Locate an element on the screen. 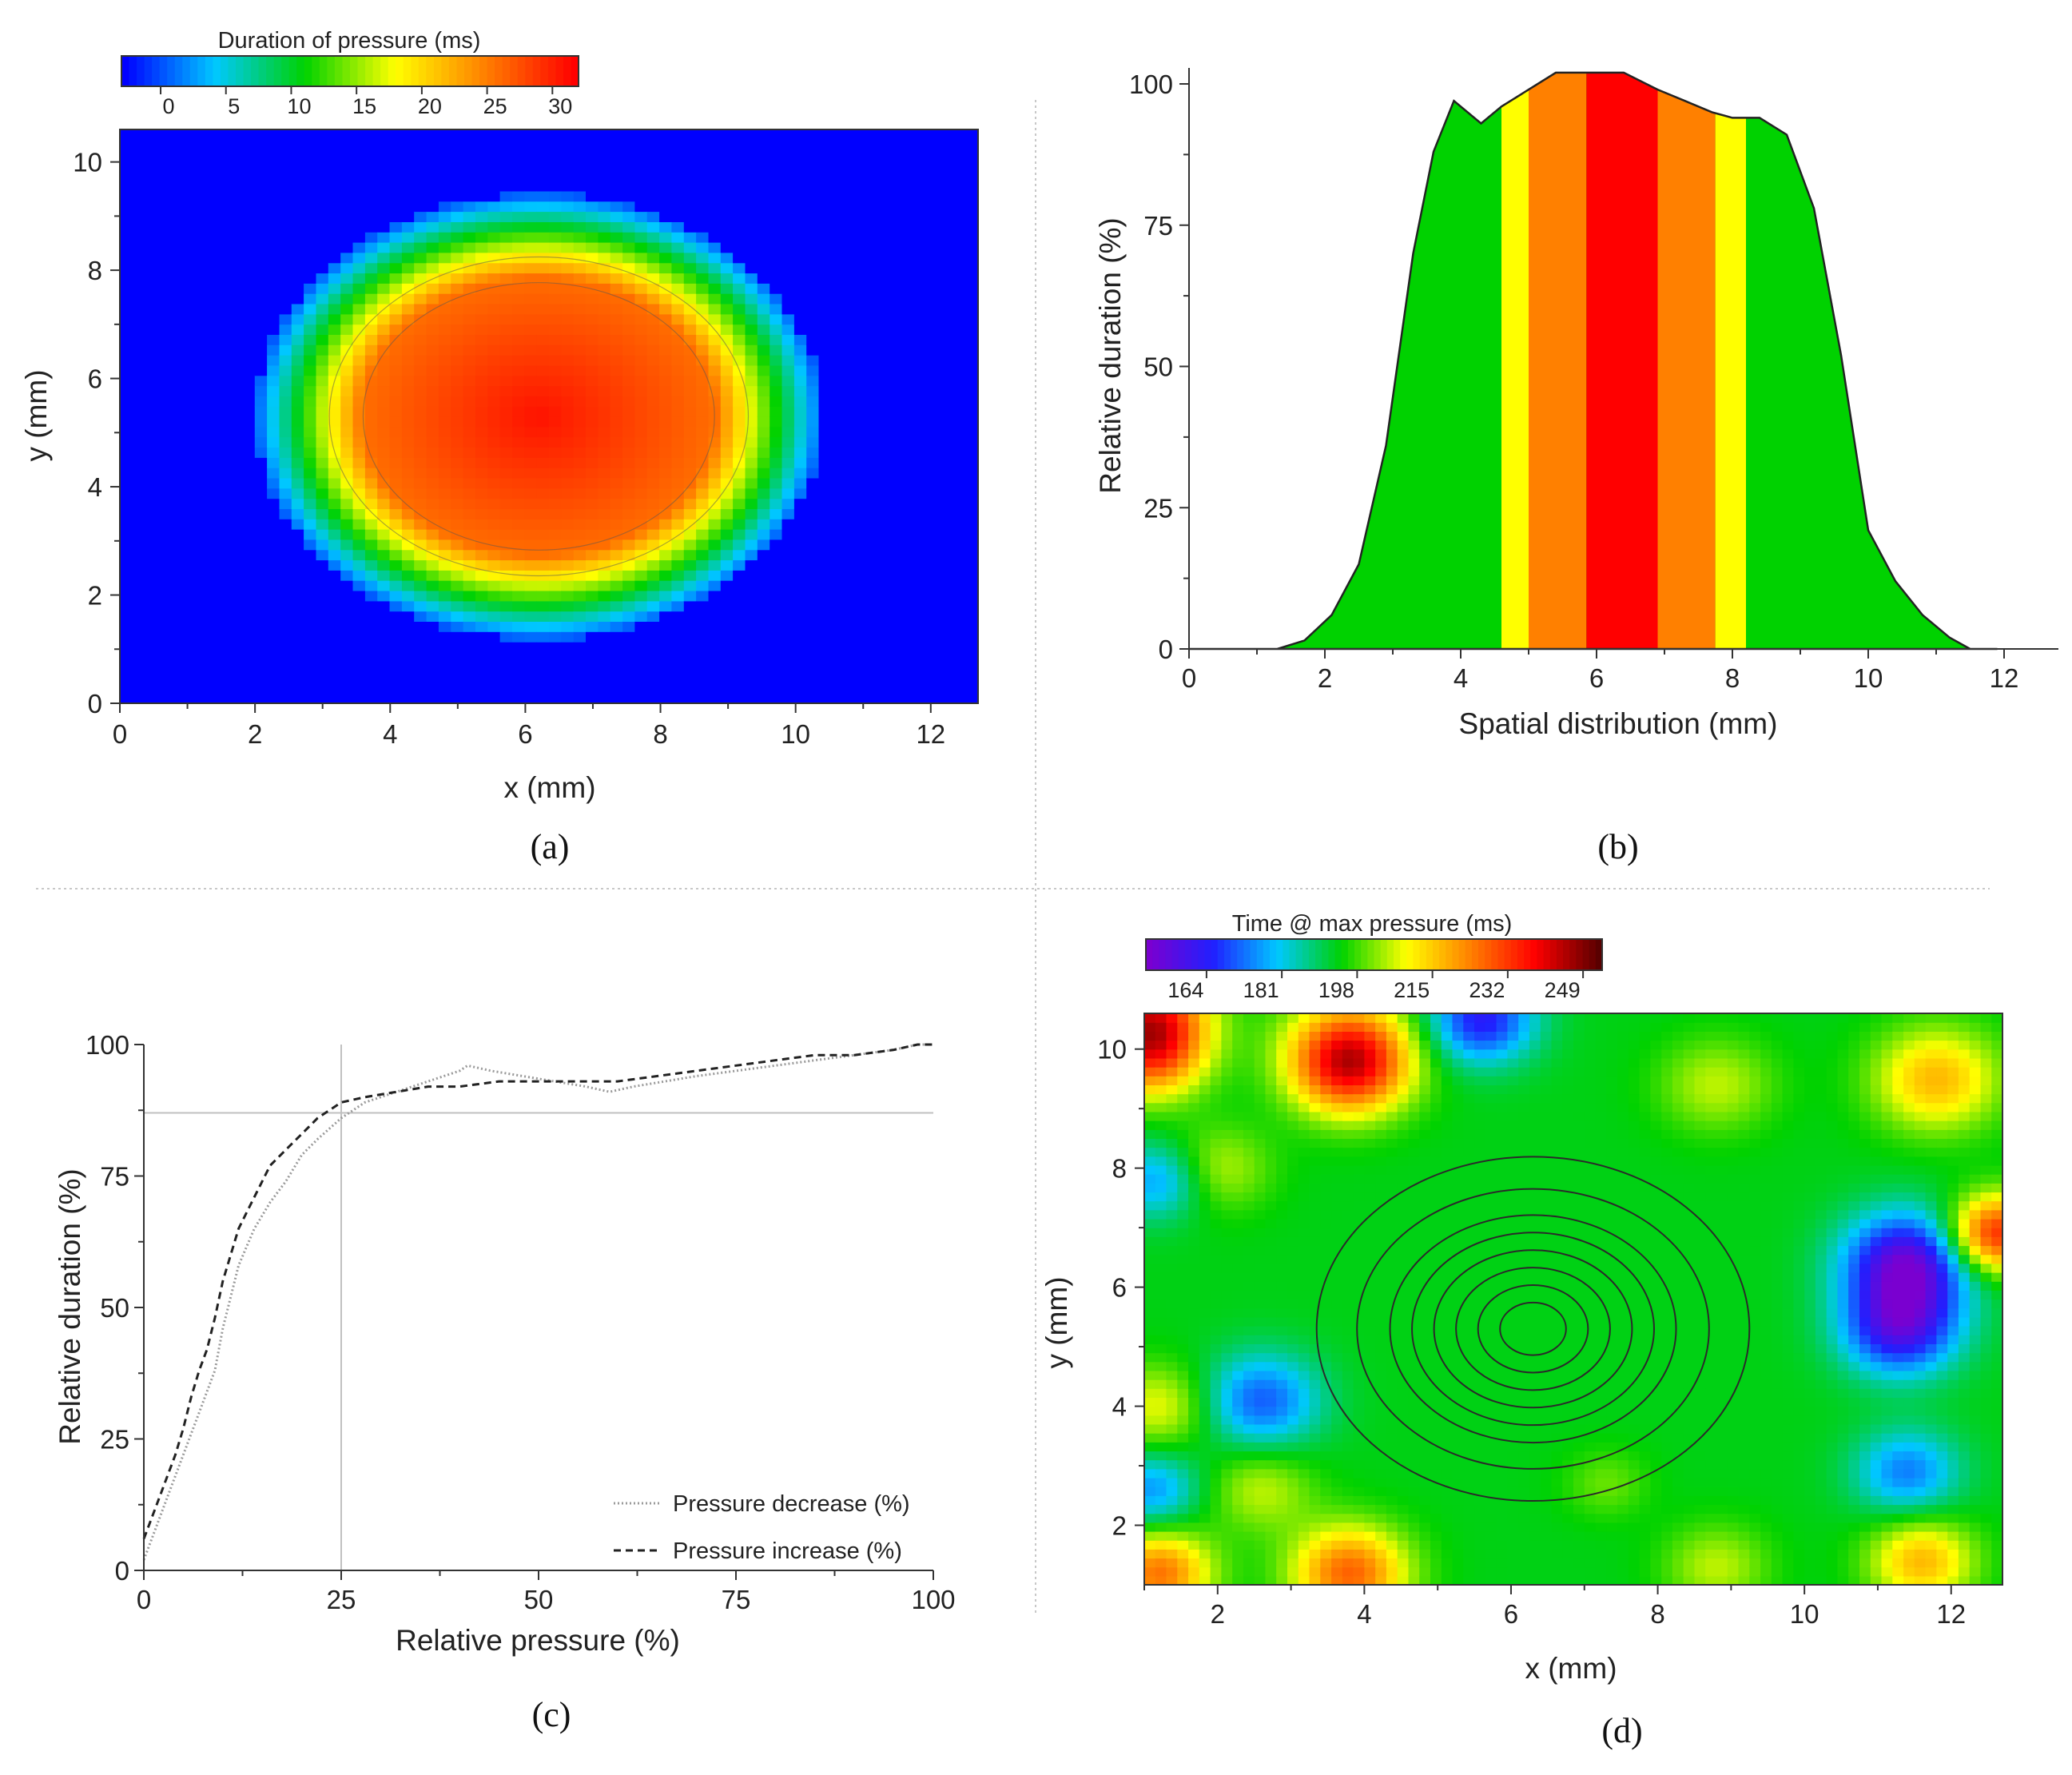 The height and width of the screenshot is (1775, 2072). y-tick-label: 75 is located at coordinates (1158, 226).